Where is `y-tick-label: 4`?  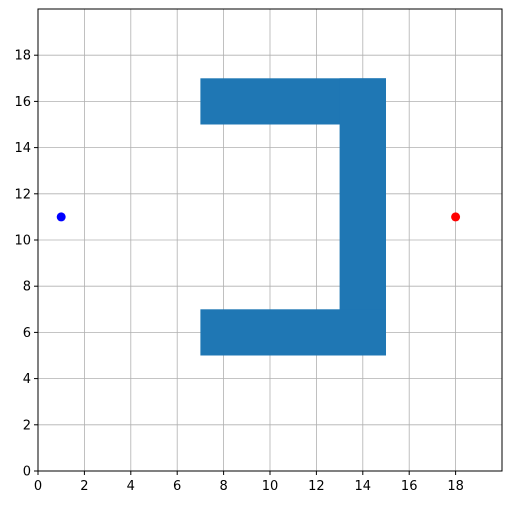 y-tick-label: 4 is located at coordinates (27, 379).